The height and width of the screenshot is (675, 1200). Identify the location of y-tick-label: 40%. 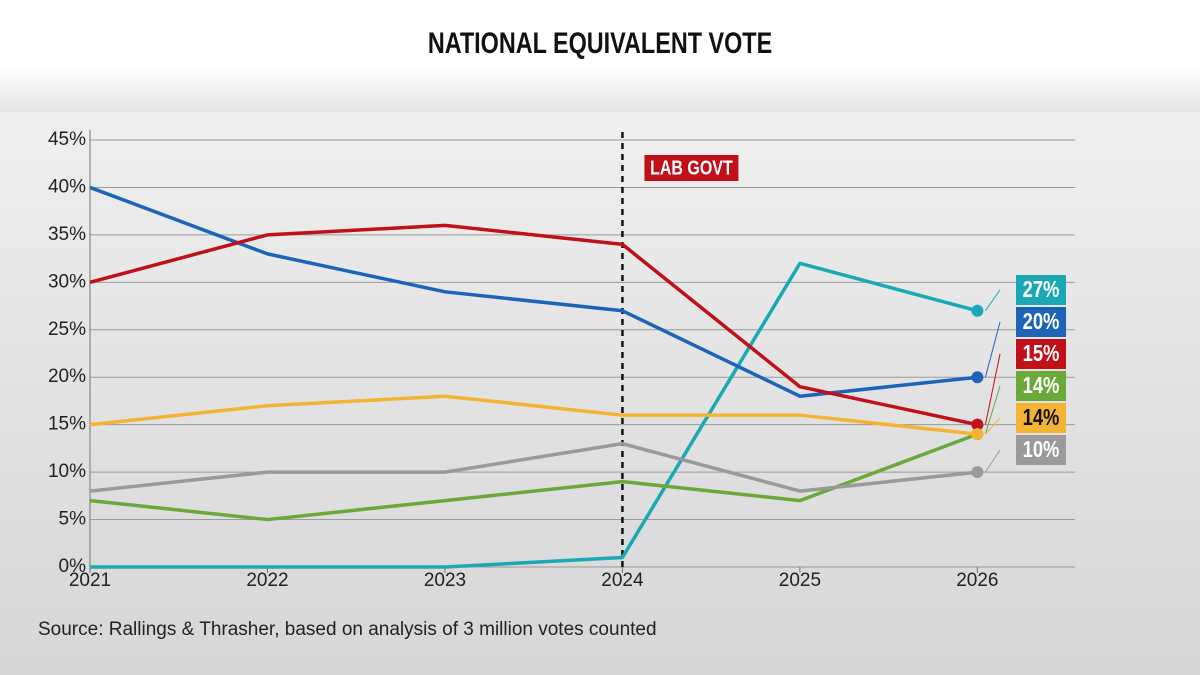
(67, 186).